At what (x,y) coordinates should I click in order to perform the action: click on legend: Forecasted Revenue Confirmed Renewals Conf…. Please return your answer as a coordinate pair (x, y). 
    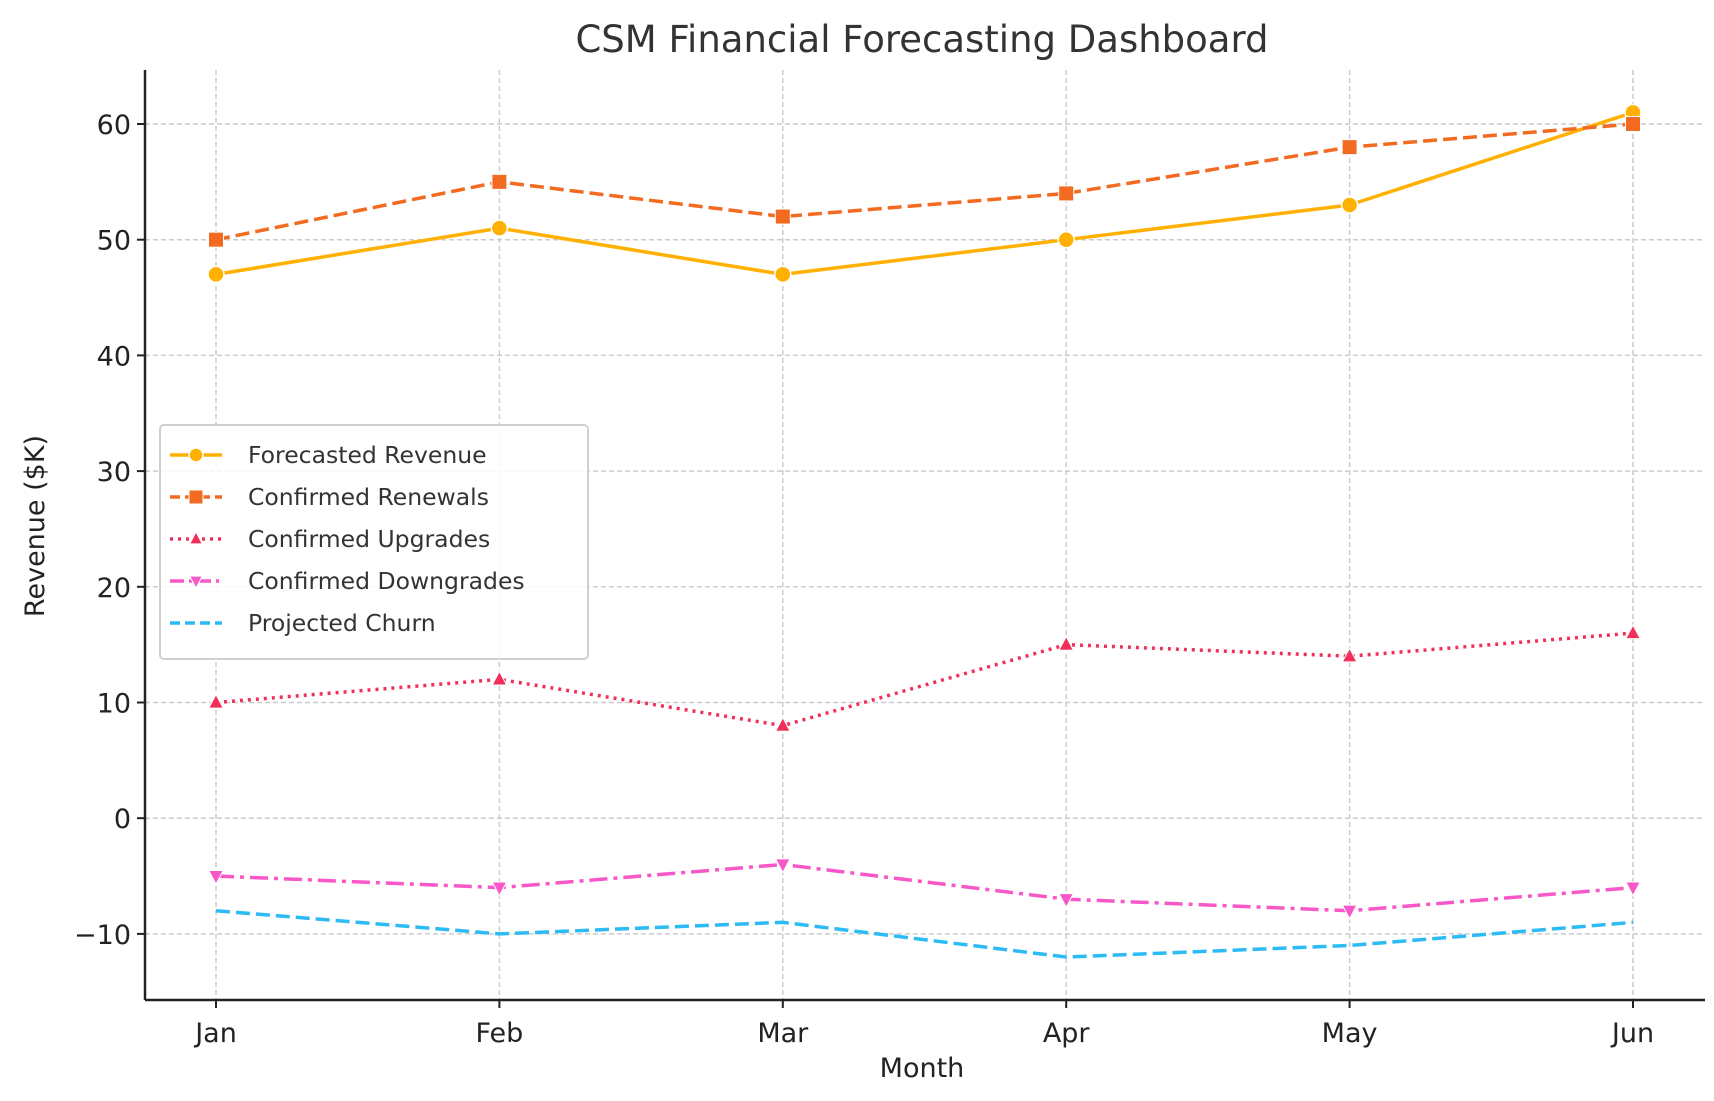
    Looking at the image, I should click on (374, 542).